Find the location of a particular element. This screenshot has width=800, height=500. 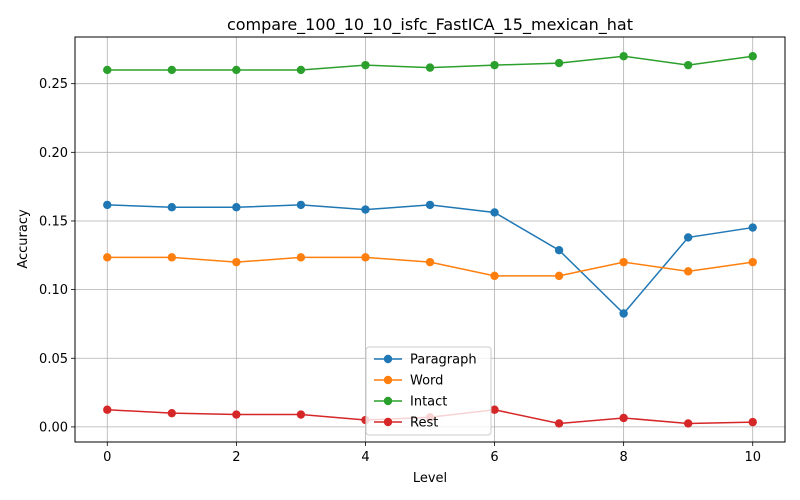

x-tick-label: 8 is located at coordinates (623, 457).